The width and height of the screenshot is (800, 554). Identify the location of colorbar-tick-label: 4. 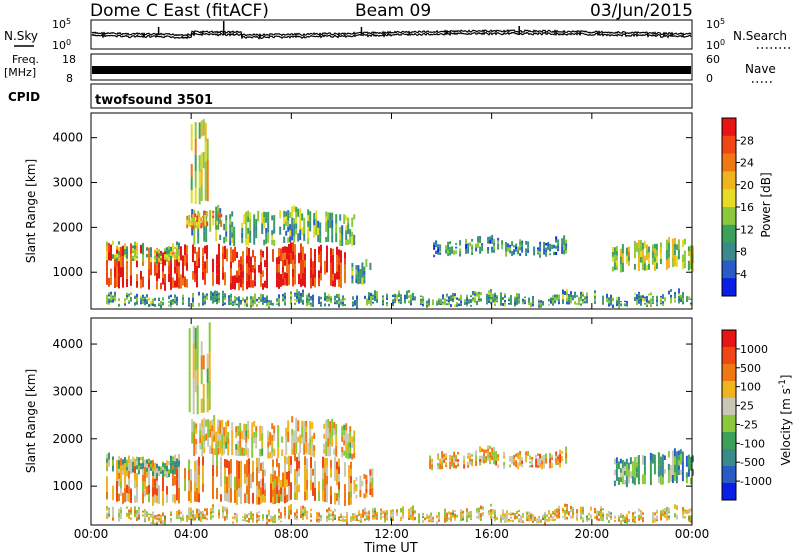
(743, 274).